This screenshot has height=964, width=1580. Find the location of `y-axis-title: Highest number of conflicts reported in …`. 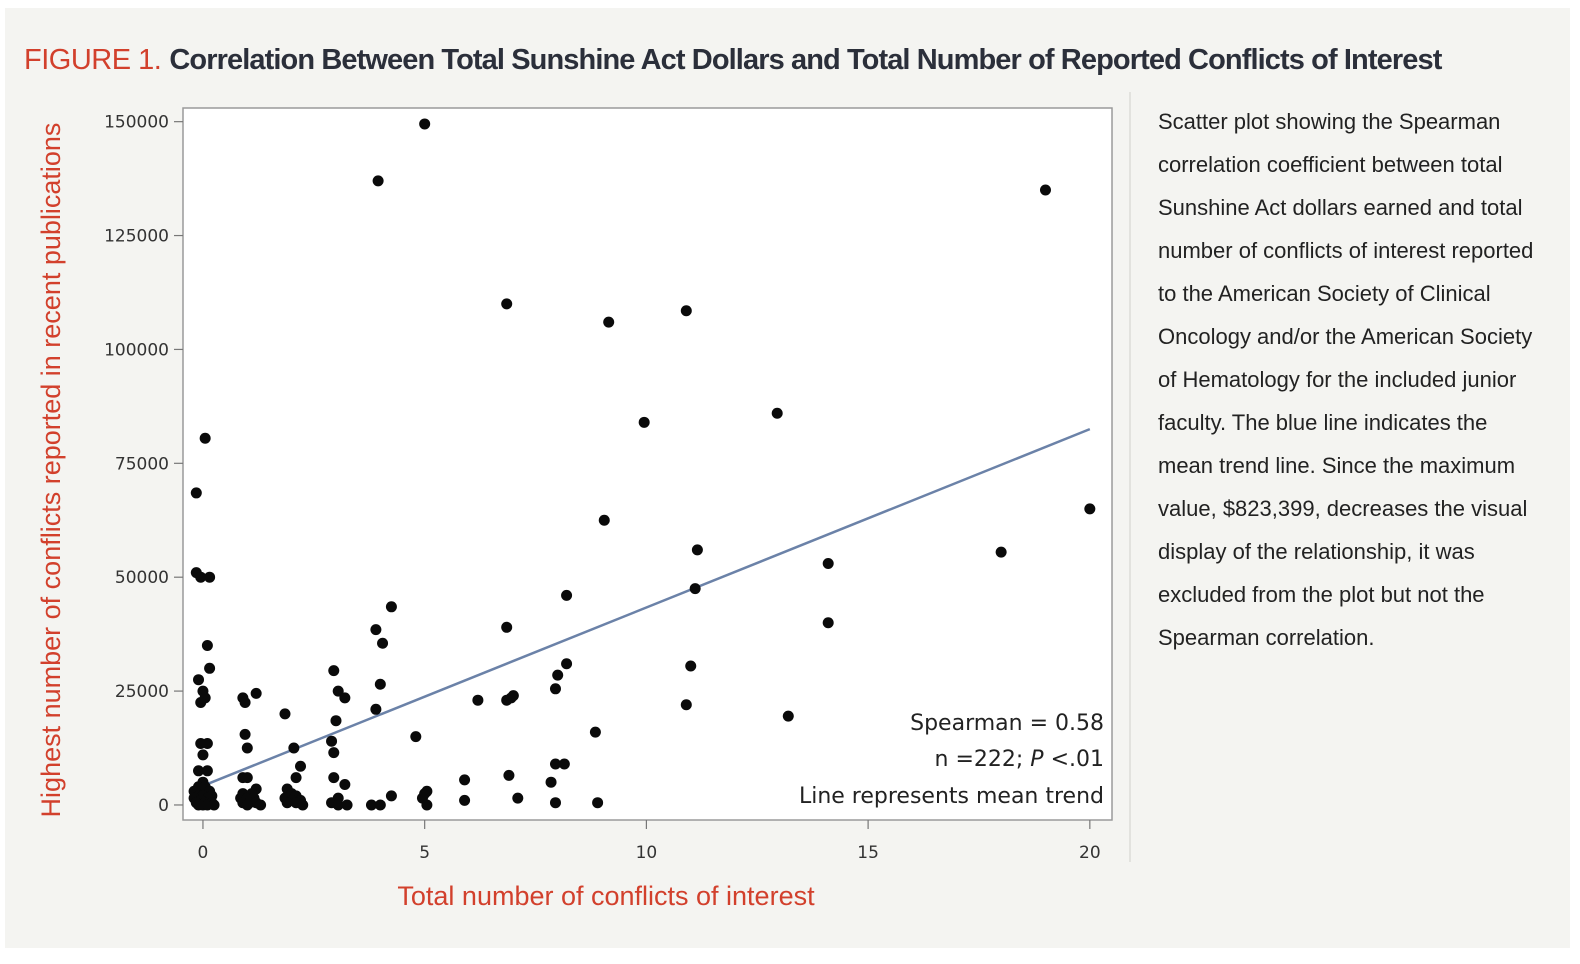

y-axis-title: Highest number of conflicts reported in … is located at coordinates (51, 470).